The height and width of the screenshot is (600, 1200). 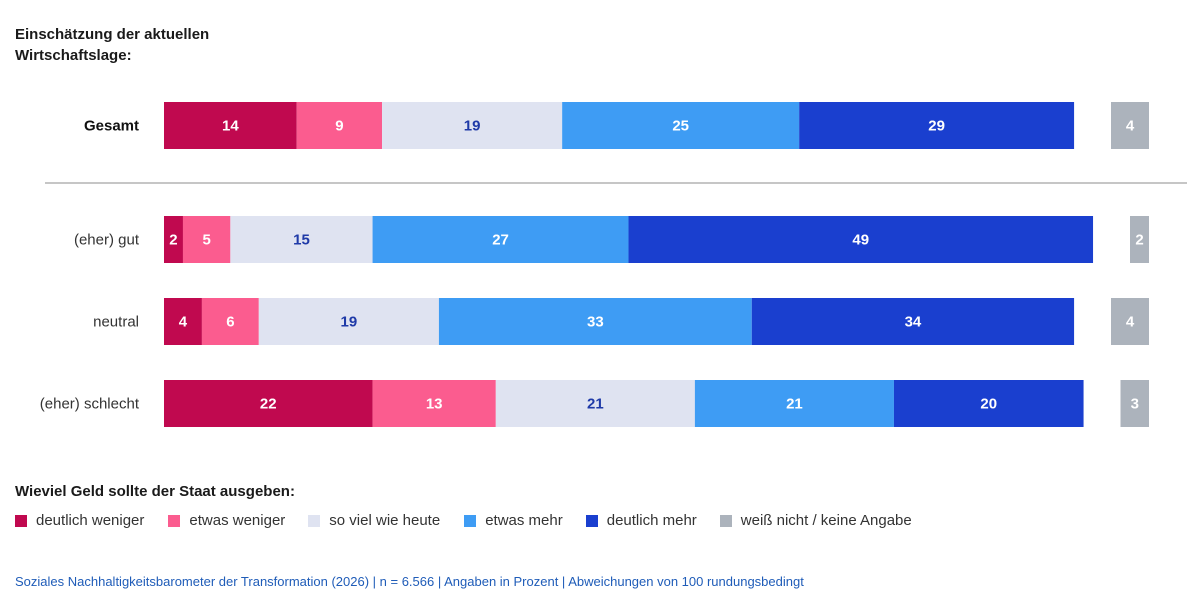 What do you see at coordinates (73, 55) in the screenshot?
I see `chart-title-line-2: Wirtschaftslage:` at bounding box center [73, 55].